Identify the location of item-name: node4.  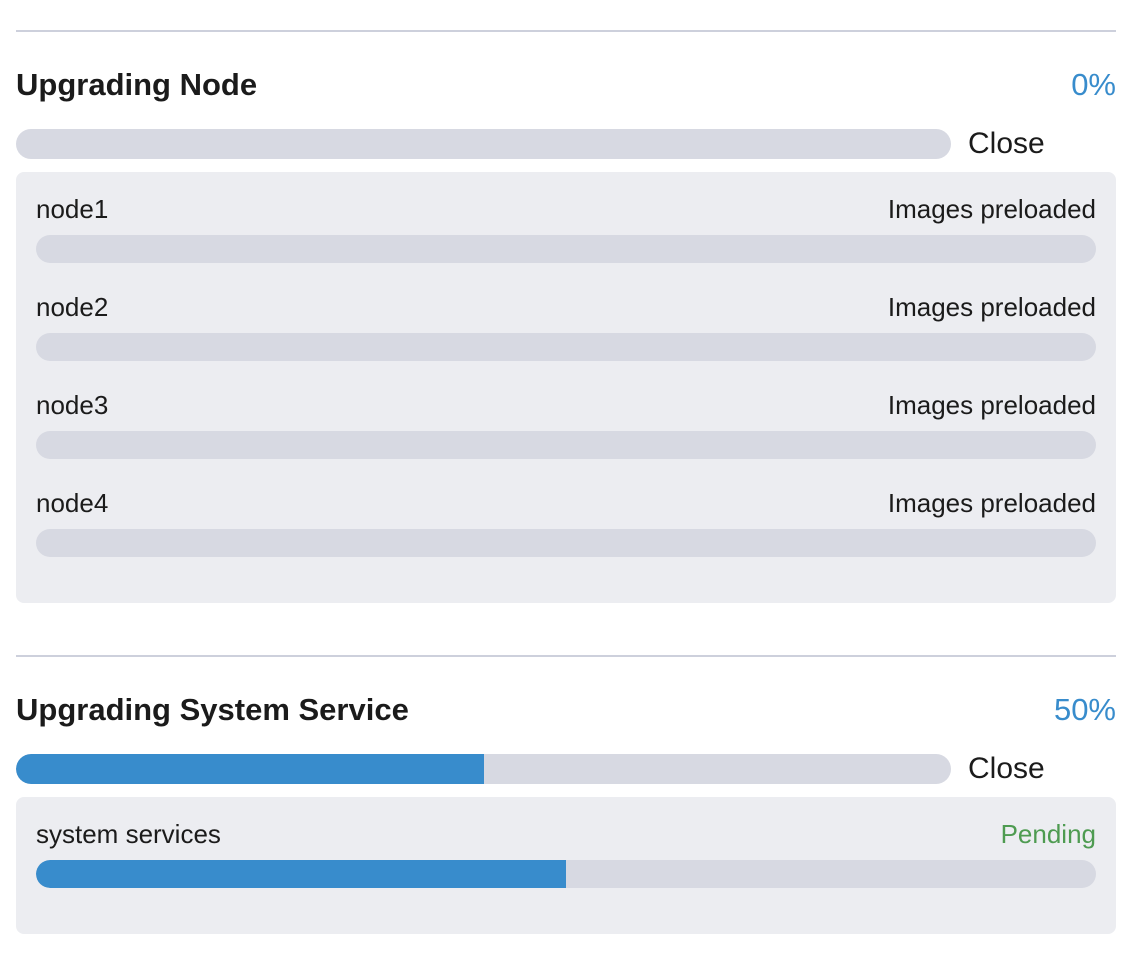
(72, 503).